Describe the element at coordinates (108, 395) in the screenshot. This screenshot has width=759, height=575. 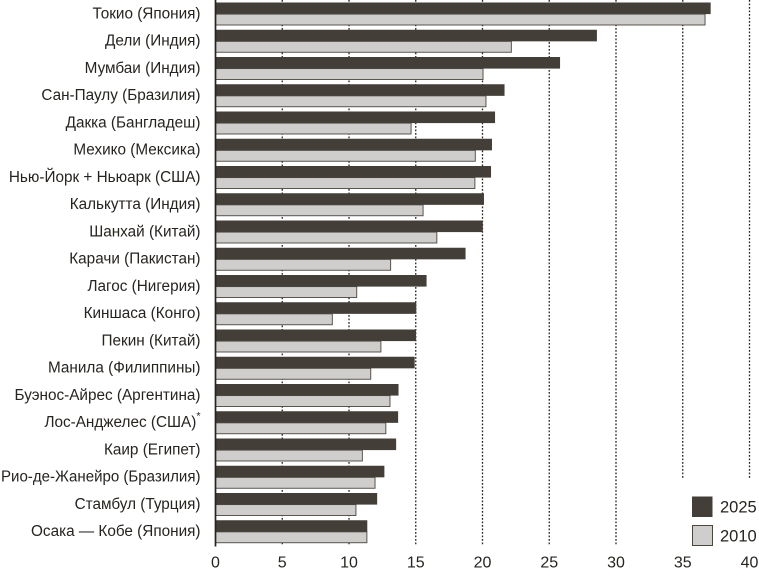
I see `svg-text: Буэнос-Айрес (Аргентина)` at that location.